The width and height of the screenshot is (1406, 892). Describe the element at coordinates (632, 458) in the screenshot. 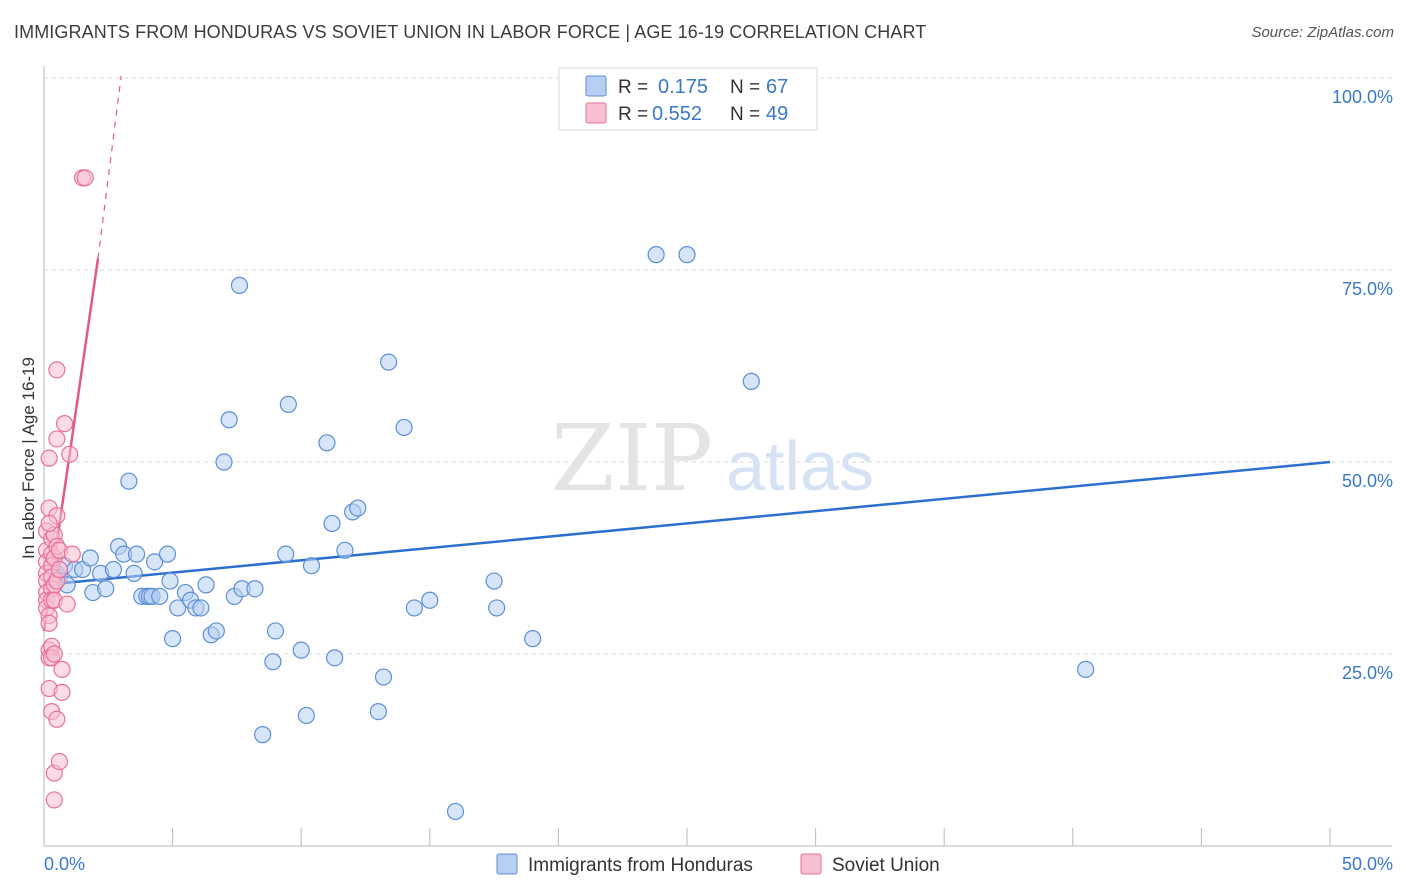

I see `watermark-zip: ZIP` at that location.